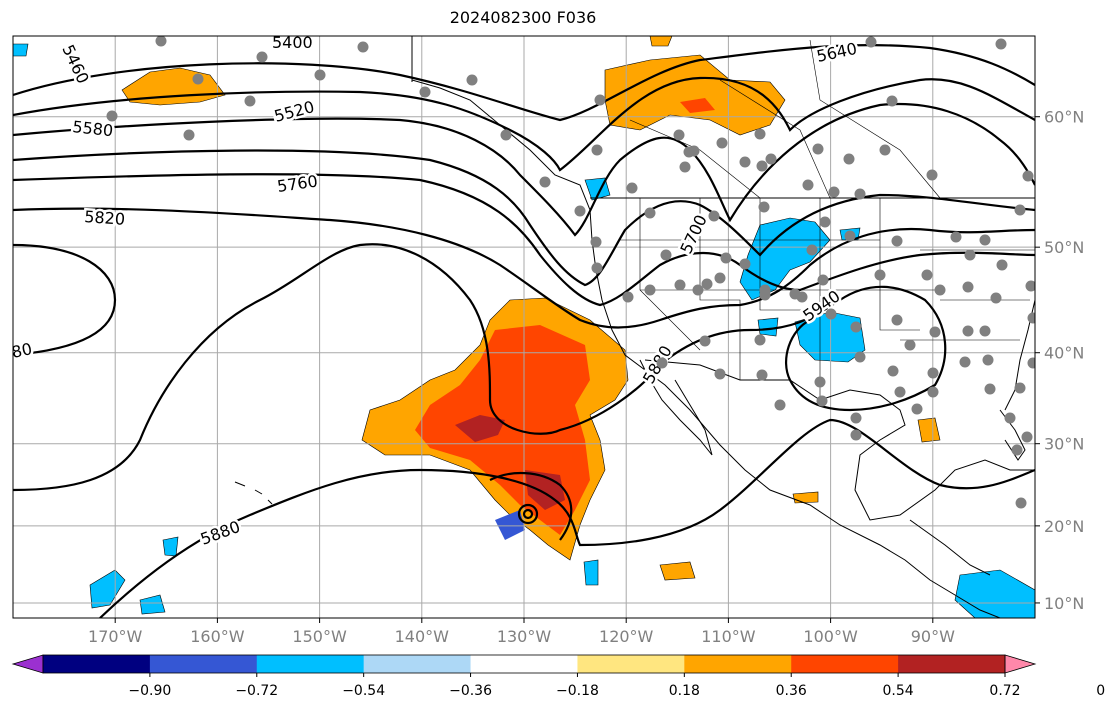 The image size is (1105, 712). What do you see at coordinates (577, 691) in the screenshot?
I see `colorbar-tick-label: −0.18` at bounding box center [577, 691].